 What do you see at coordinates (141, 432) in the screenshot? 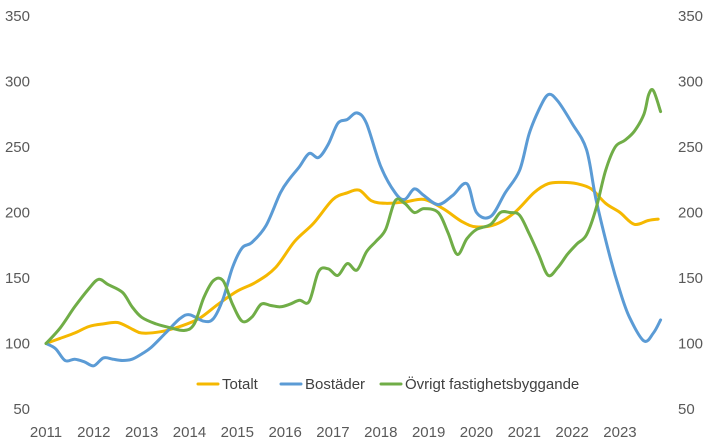
I see `x-tick: 2013` at bounding box center [141, 432].